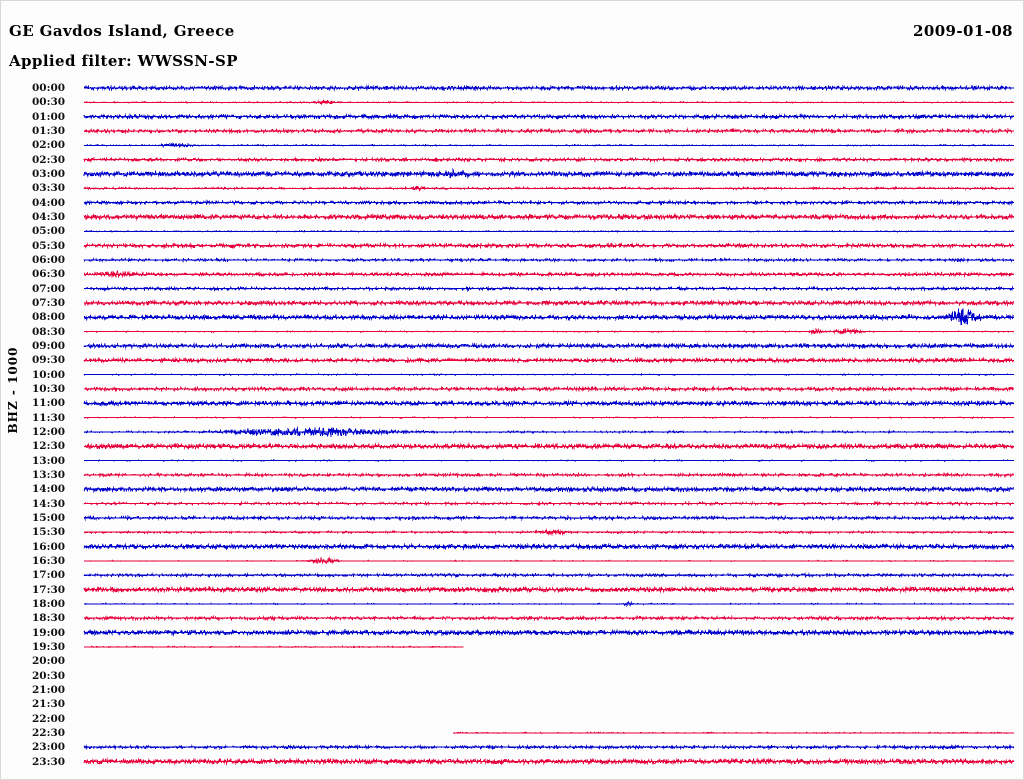 The width and height of the screenshot is (1024, 780). I want to click on time-label-1700: 17:00, so click(49, 575).